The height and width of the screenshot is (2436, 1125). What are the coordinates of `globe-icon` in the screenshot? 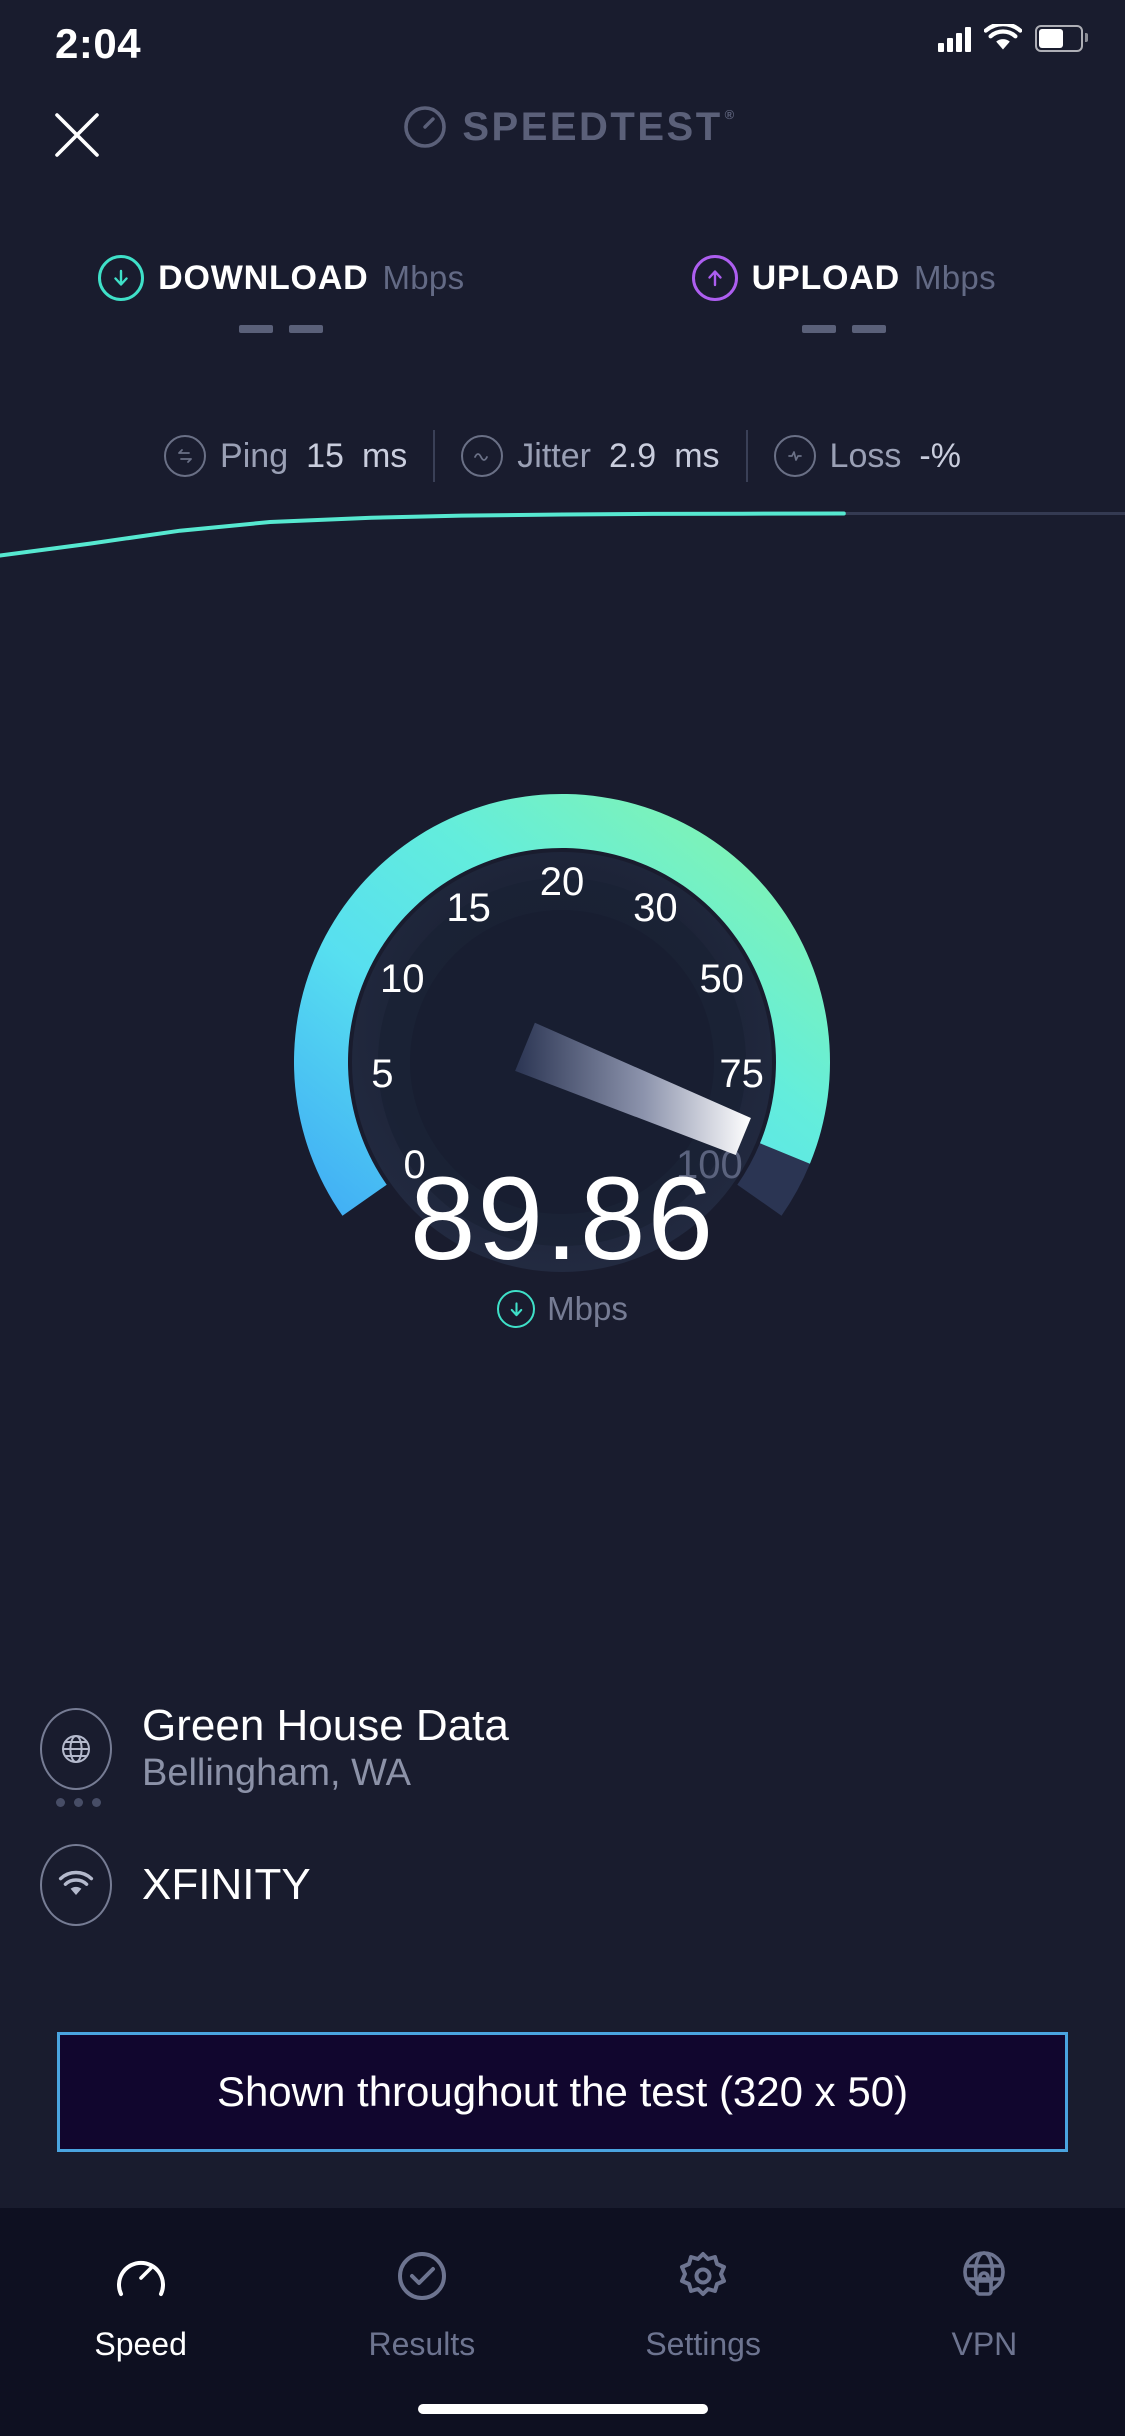 It's located at (76, 1757).